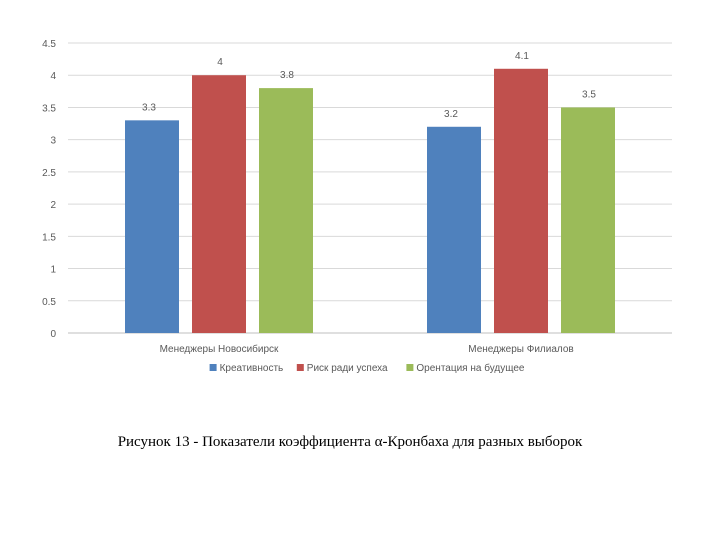  What do you see at coordinates (53, 270) in the screenshot?
I see `y-tick-label: 1` at bounding box center [53, 270].